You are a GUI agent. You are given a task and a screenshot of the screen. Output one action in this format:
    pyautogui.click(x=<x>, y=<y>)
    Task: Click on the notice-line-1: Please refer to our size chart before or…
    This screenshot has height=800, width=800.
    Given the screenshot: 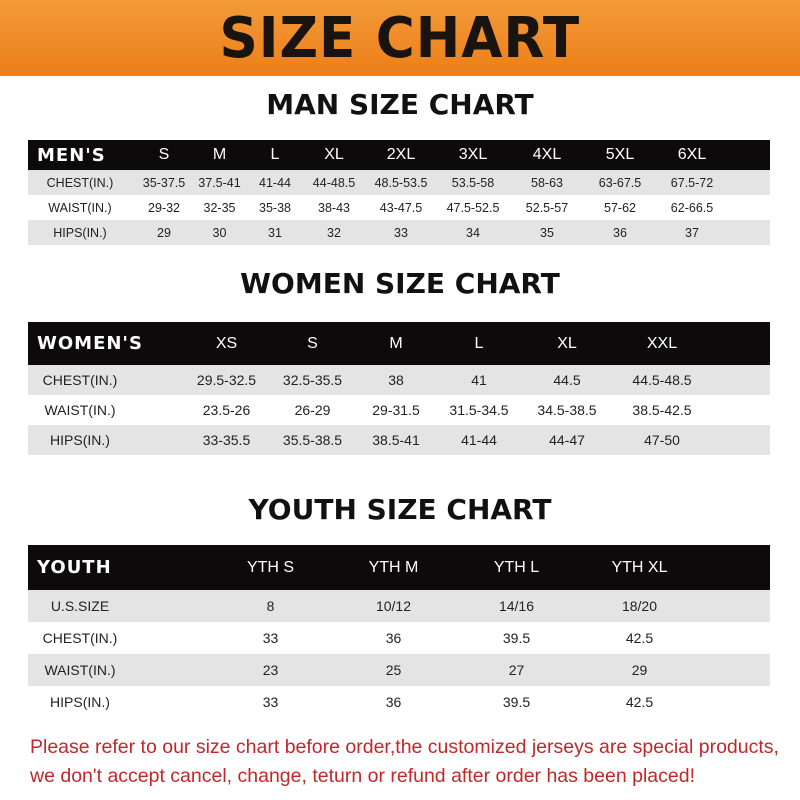 What is the action you would take?
    pyautogui.click(x=404, y=747)
    